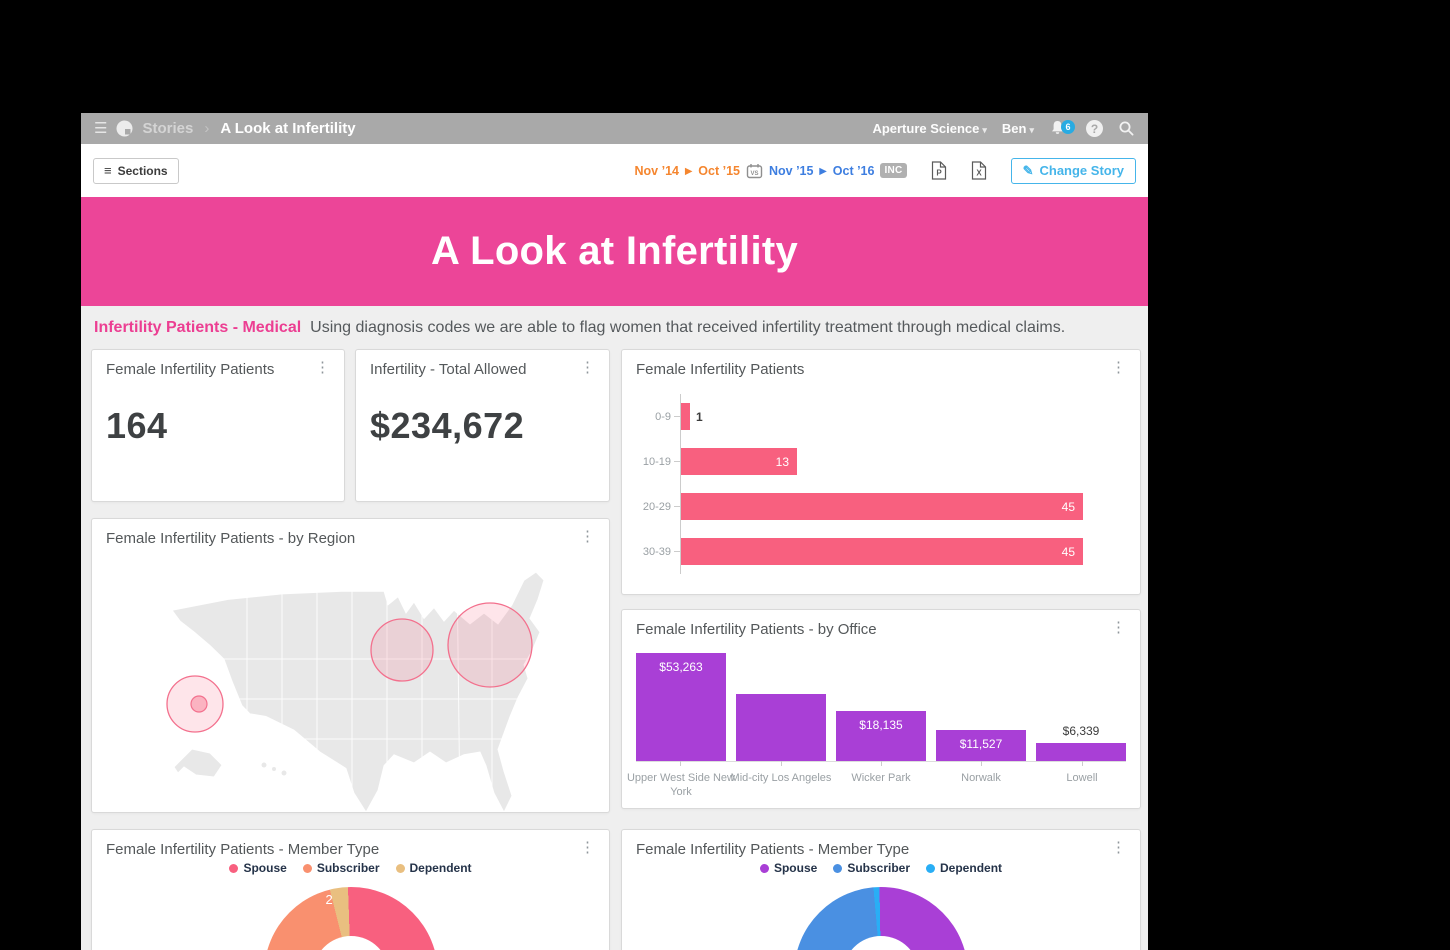 The height and width of the screenshot is (950, 1450). What do you see at coordinates (274, 769) in the screenshot?
I see `hawaii-shape` at bounding box center [274, 769].